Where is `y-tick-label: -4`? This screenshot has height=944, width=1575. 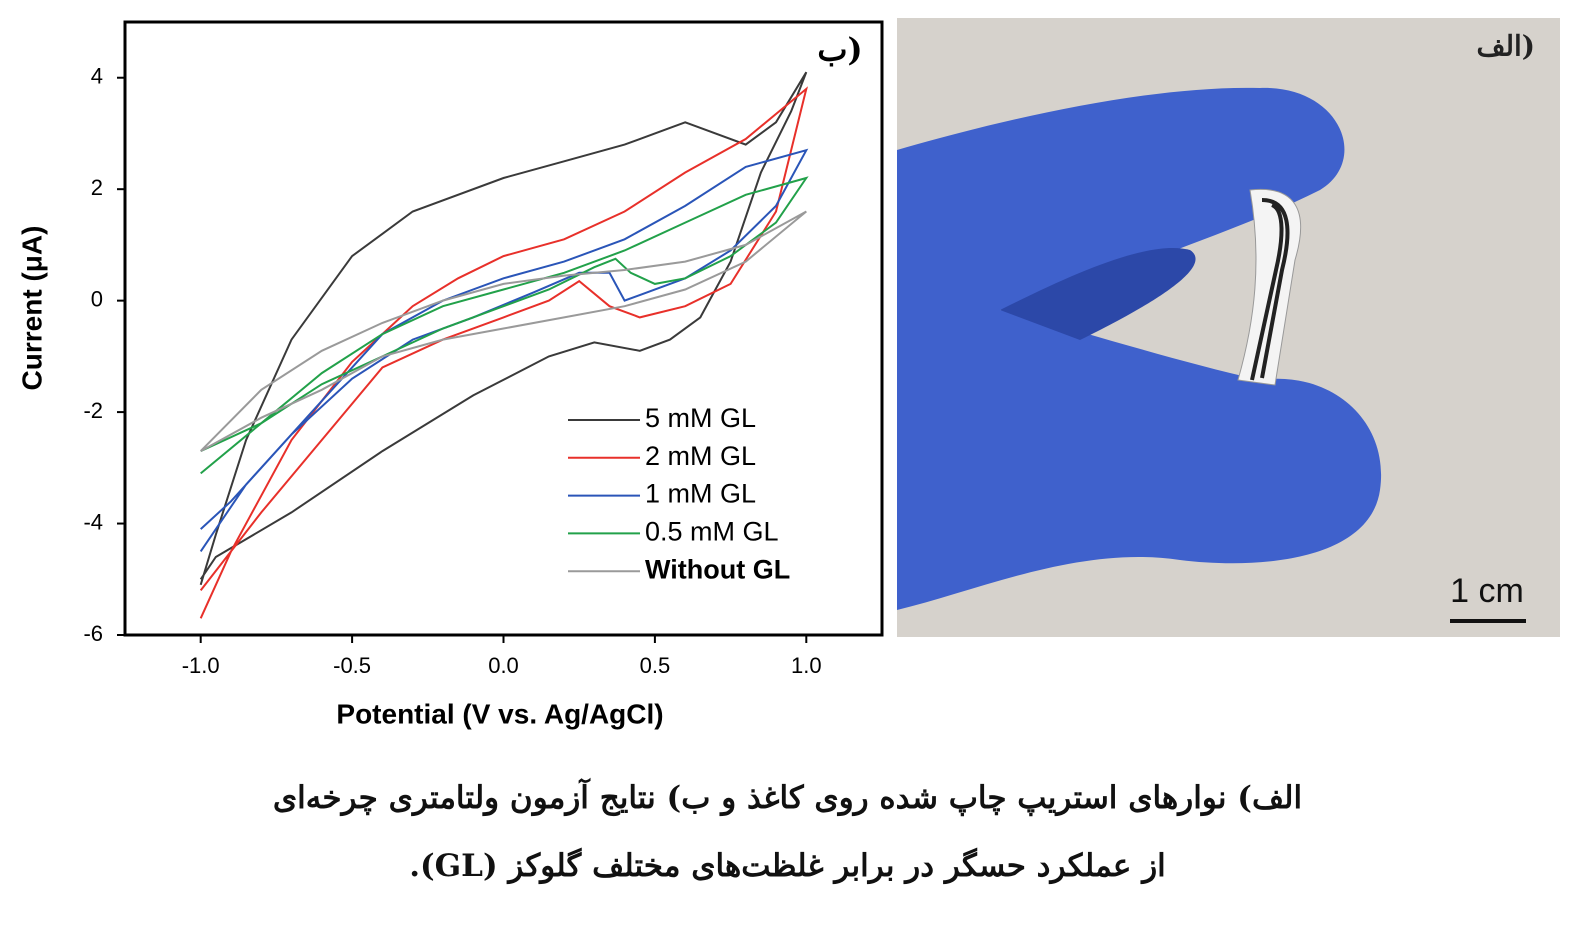
y-tick-label: -4 is located at coordinates (93, 521).